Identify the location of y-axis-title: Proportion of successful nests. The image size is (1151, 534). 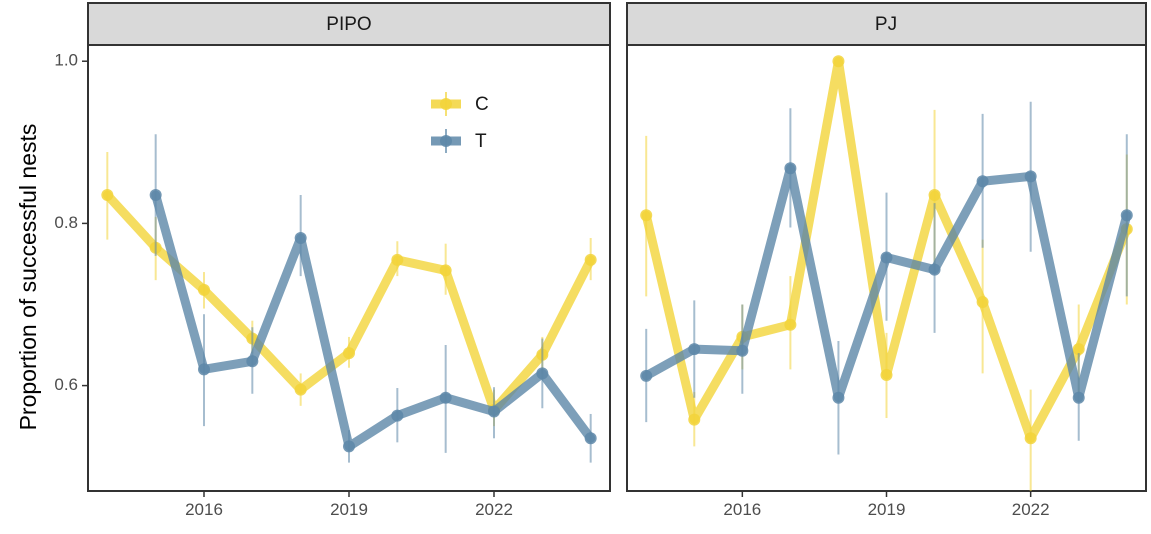
(28, 277).